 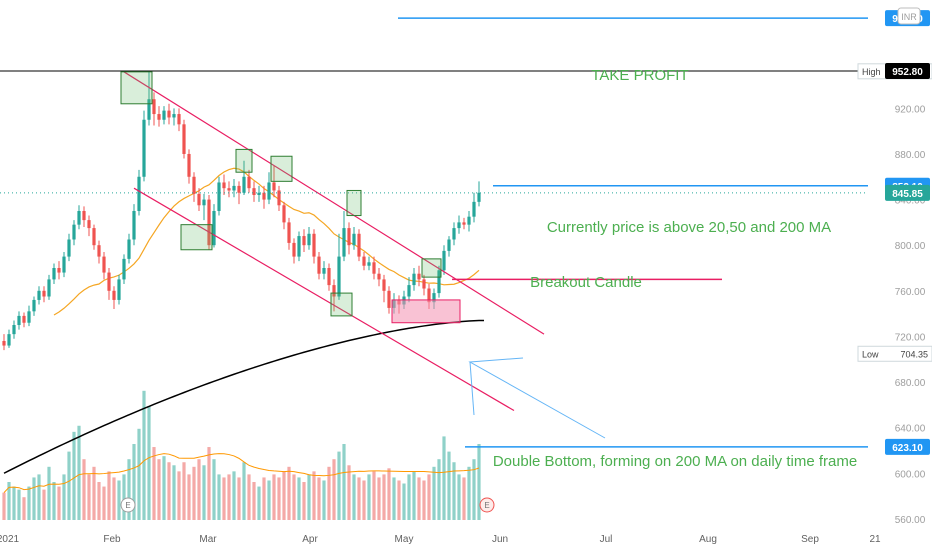 I want to click on take-profit-label: TAKE PROFIT, so click(x=639, y=75).